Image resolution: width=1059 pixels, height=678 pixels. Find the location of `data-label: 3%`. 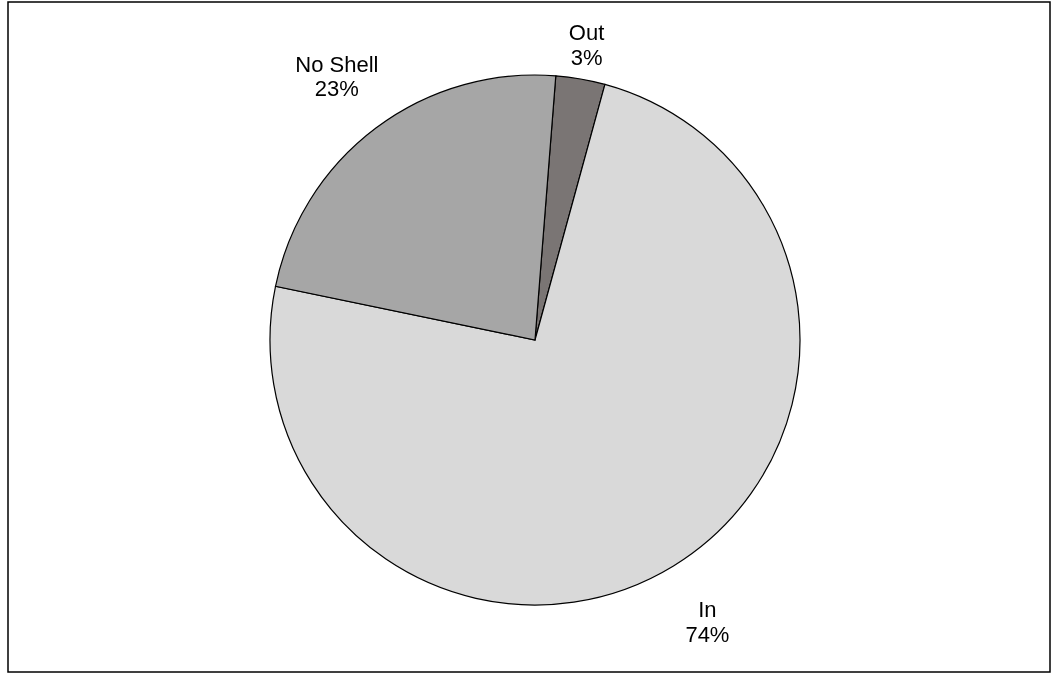

data-label: 3% is located at coordinates (586, 57).